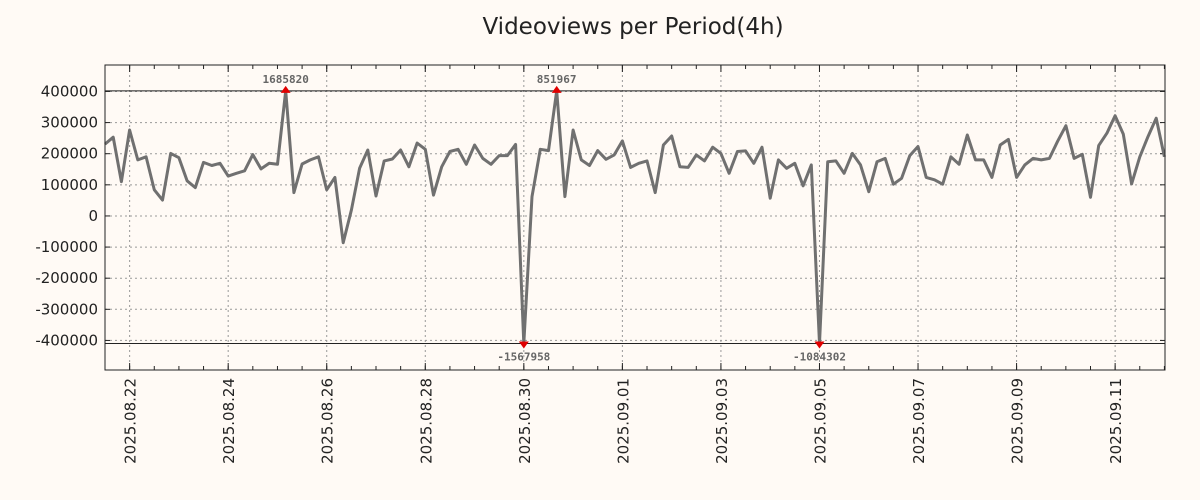 Image resolution: width=1200 pixels, height=500 pixels. I want to click on y-tick-label: -400000, so click(66, 340).